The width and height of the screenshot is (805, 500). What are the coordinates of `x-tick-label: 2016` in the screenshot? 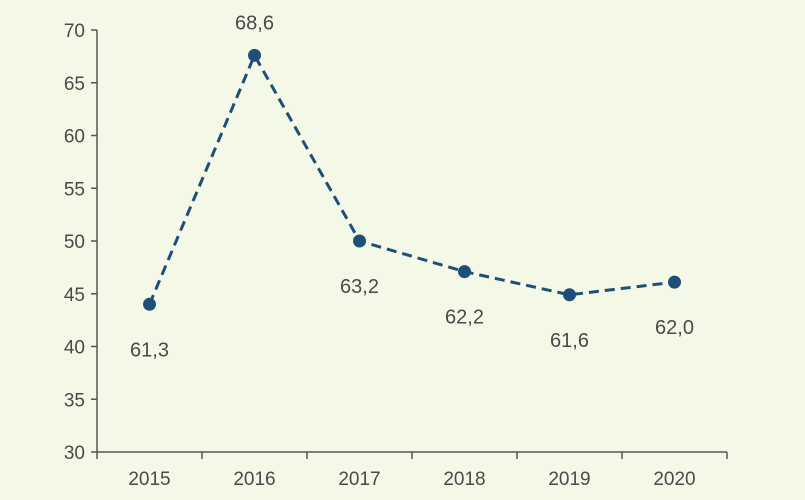 It's located at (254, 479).